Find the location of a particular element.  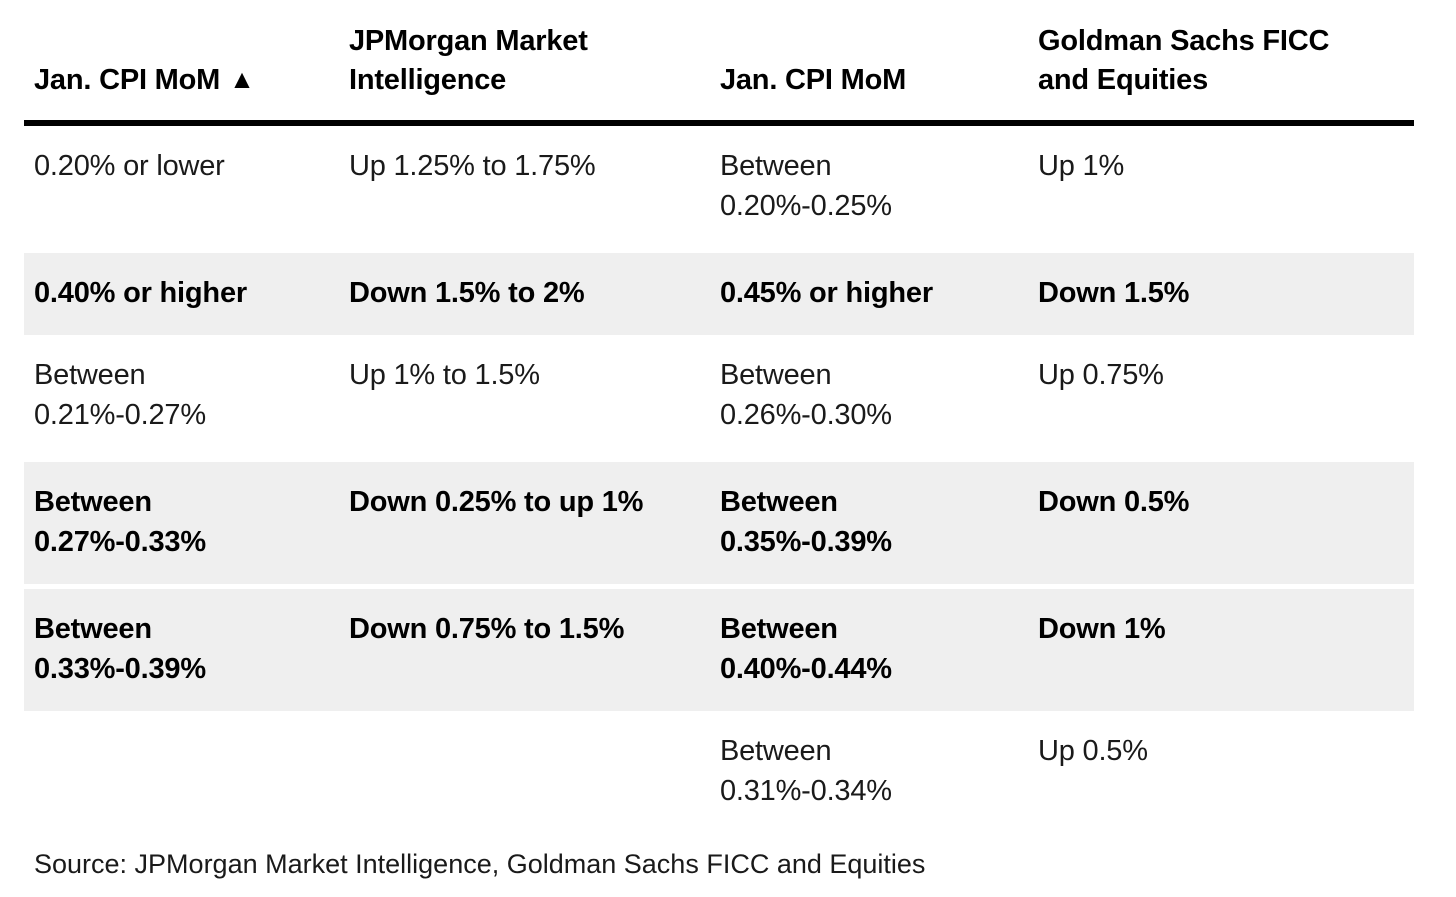

gs-cpi-range-cell: Between 0.35%-0.39% is located at coordinates (868, 520).